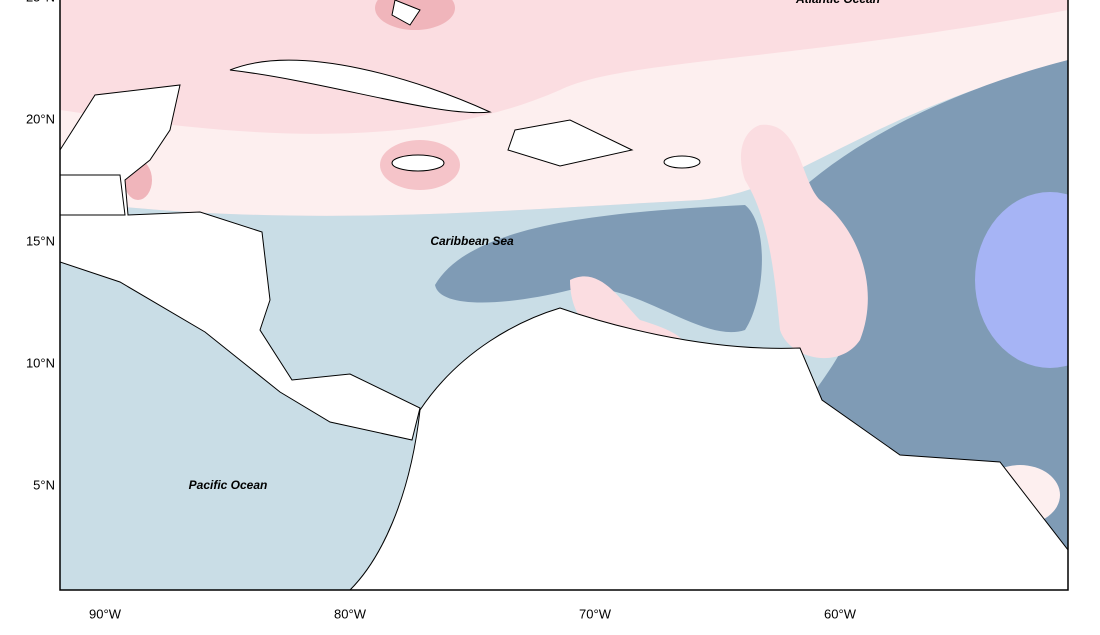 The height and width of the screenshot is (635, 1100). What do you see at coordinates (804, 241) in the screenshot?
I see `field-positive` at bounding box center [804, 241].